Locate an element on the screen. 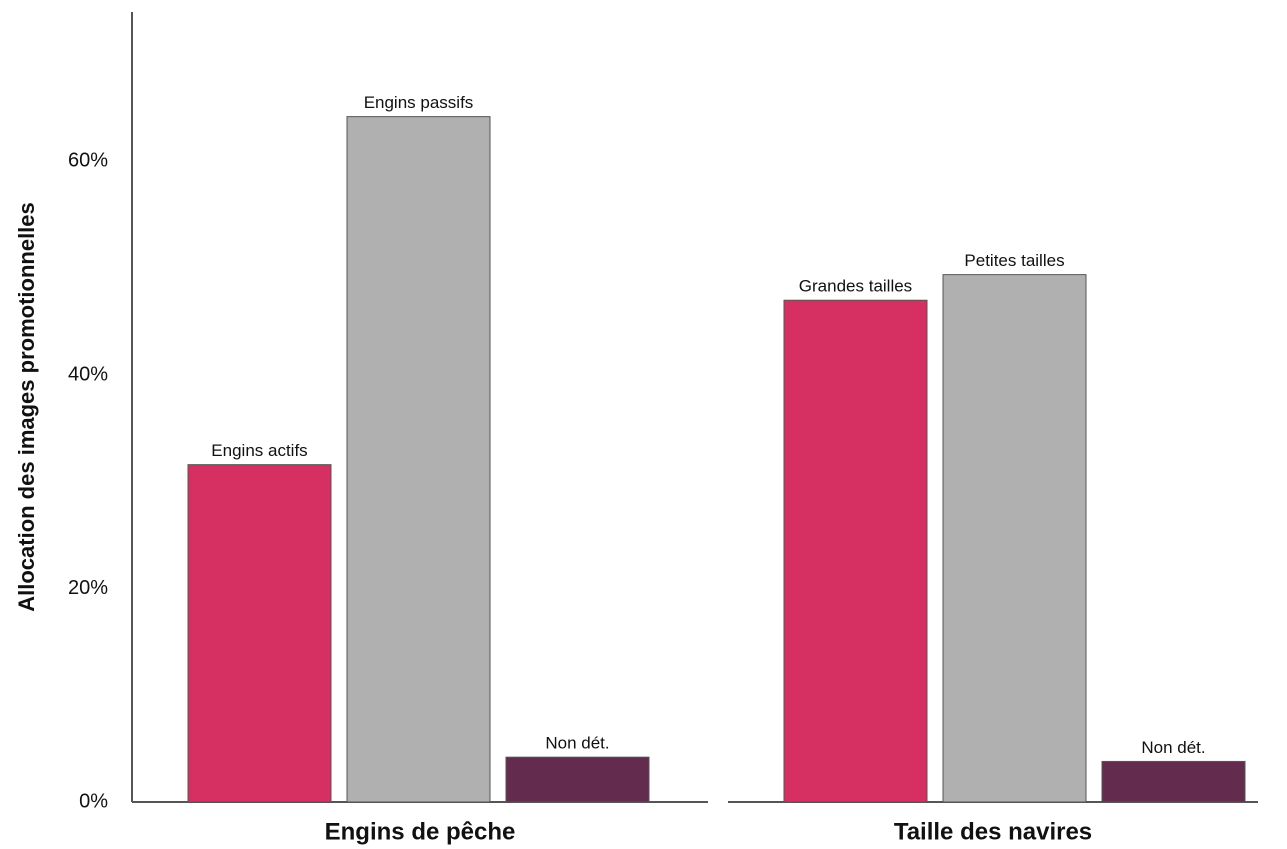 The width and height of the screenshot is (1287, 849). y-tick-label: 60% is located at coordinates (88, 161).